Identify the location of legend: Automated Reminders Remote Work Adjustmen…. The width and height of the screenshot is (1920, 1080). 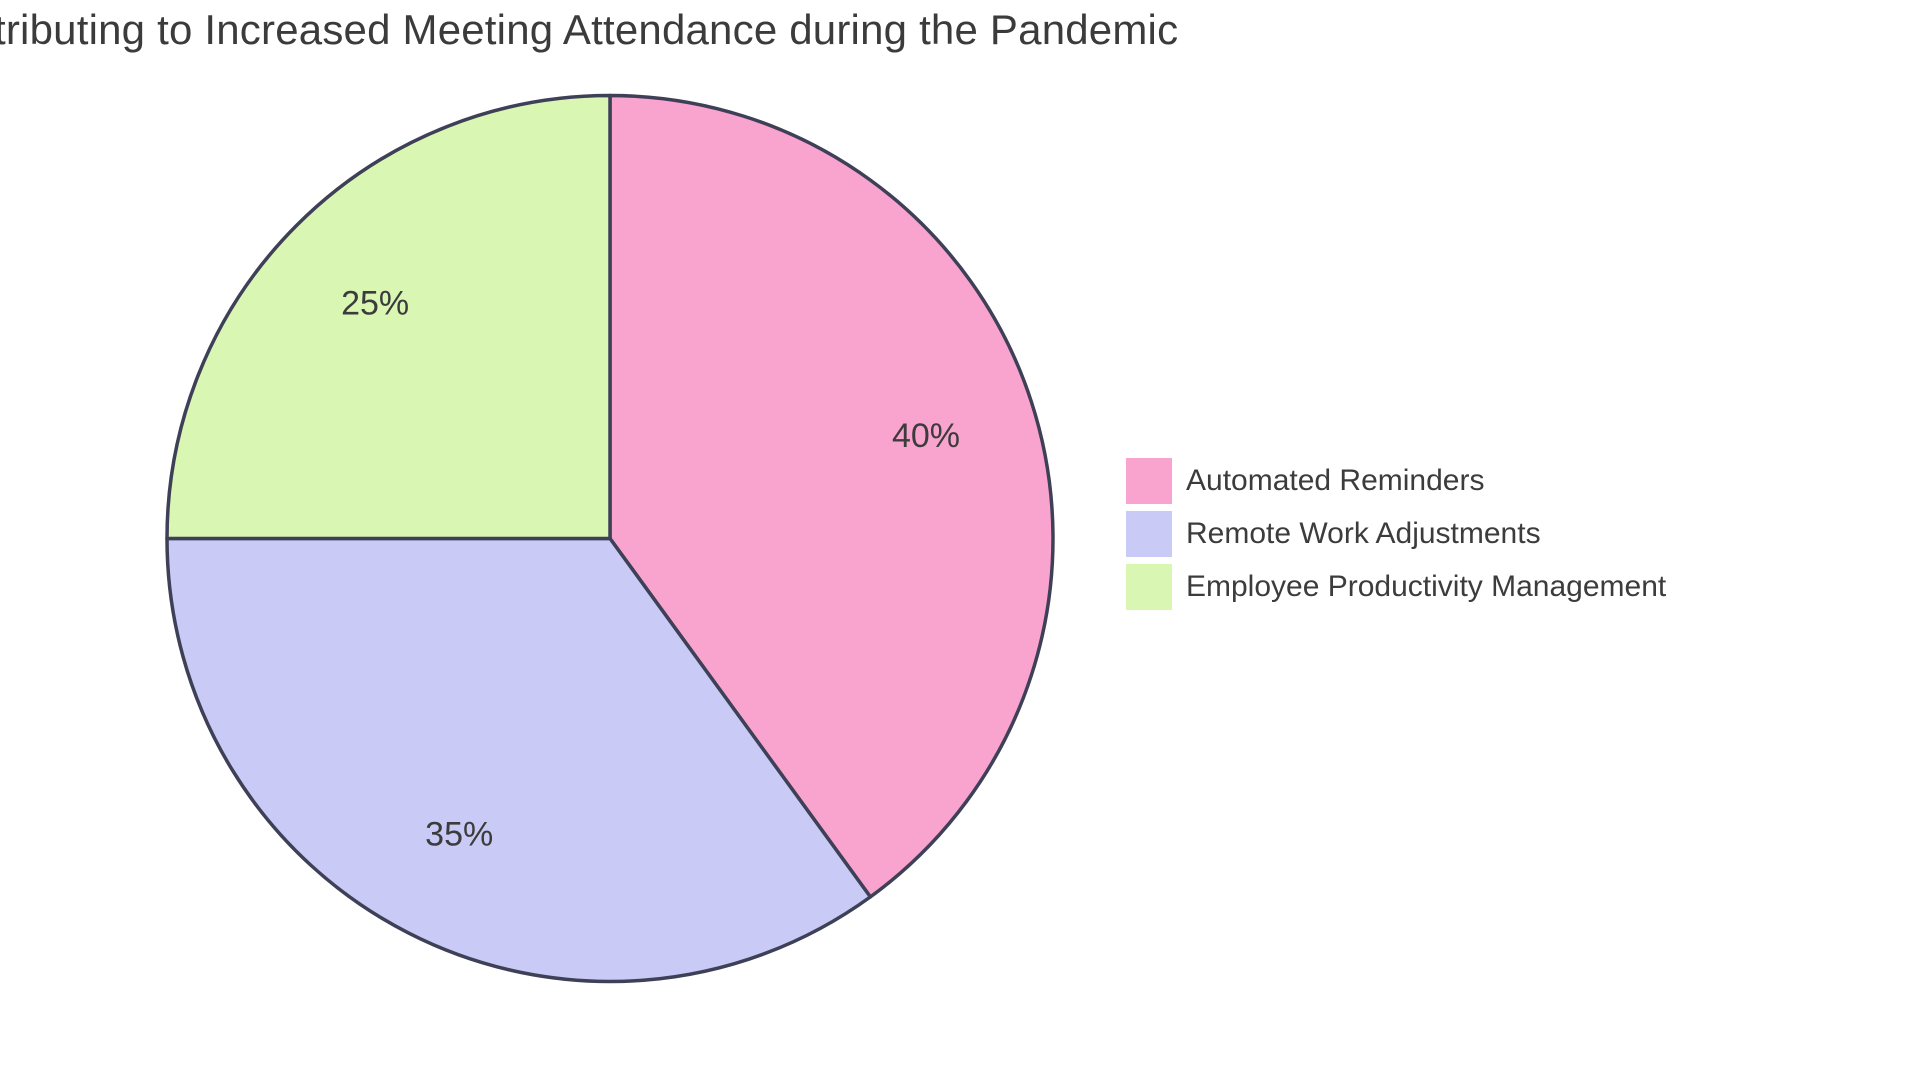
(1396, 537).